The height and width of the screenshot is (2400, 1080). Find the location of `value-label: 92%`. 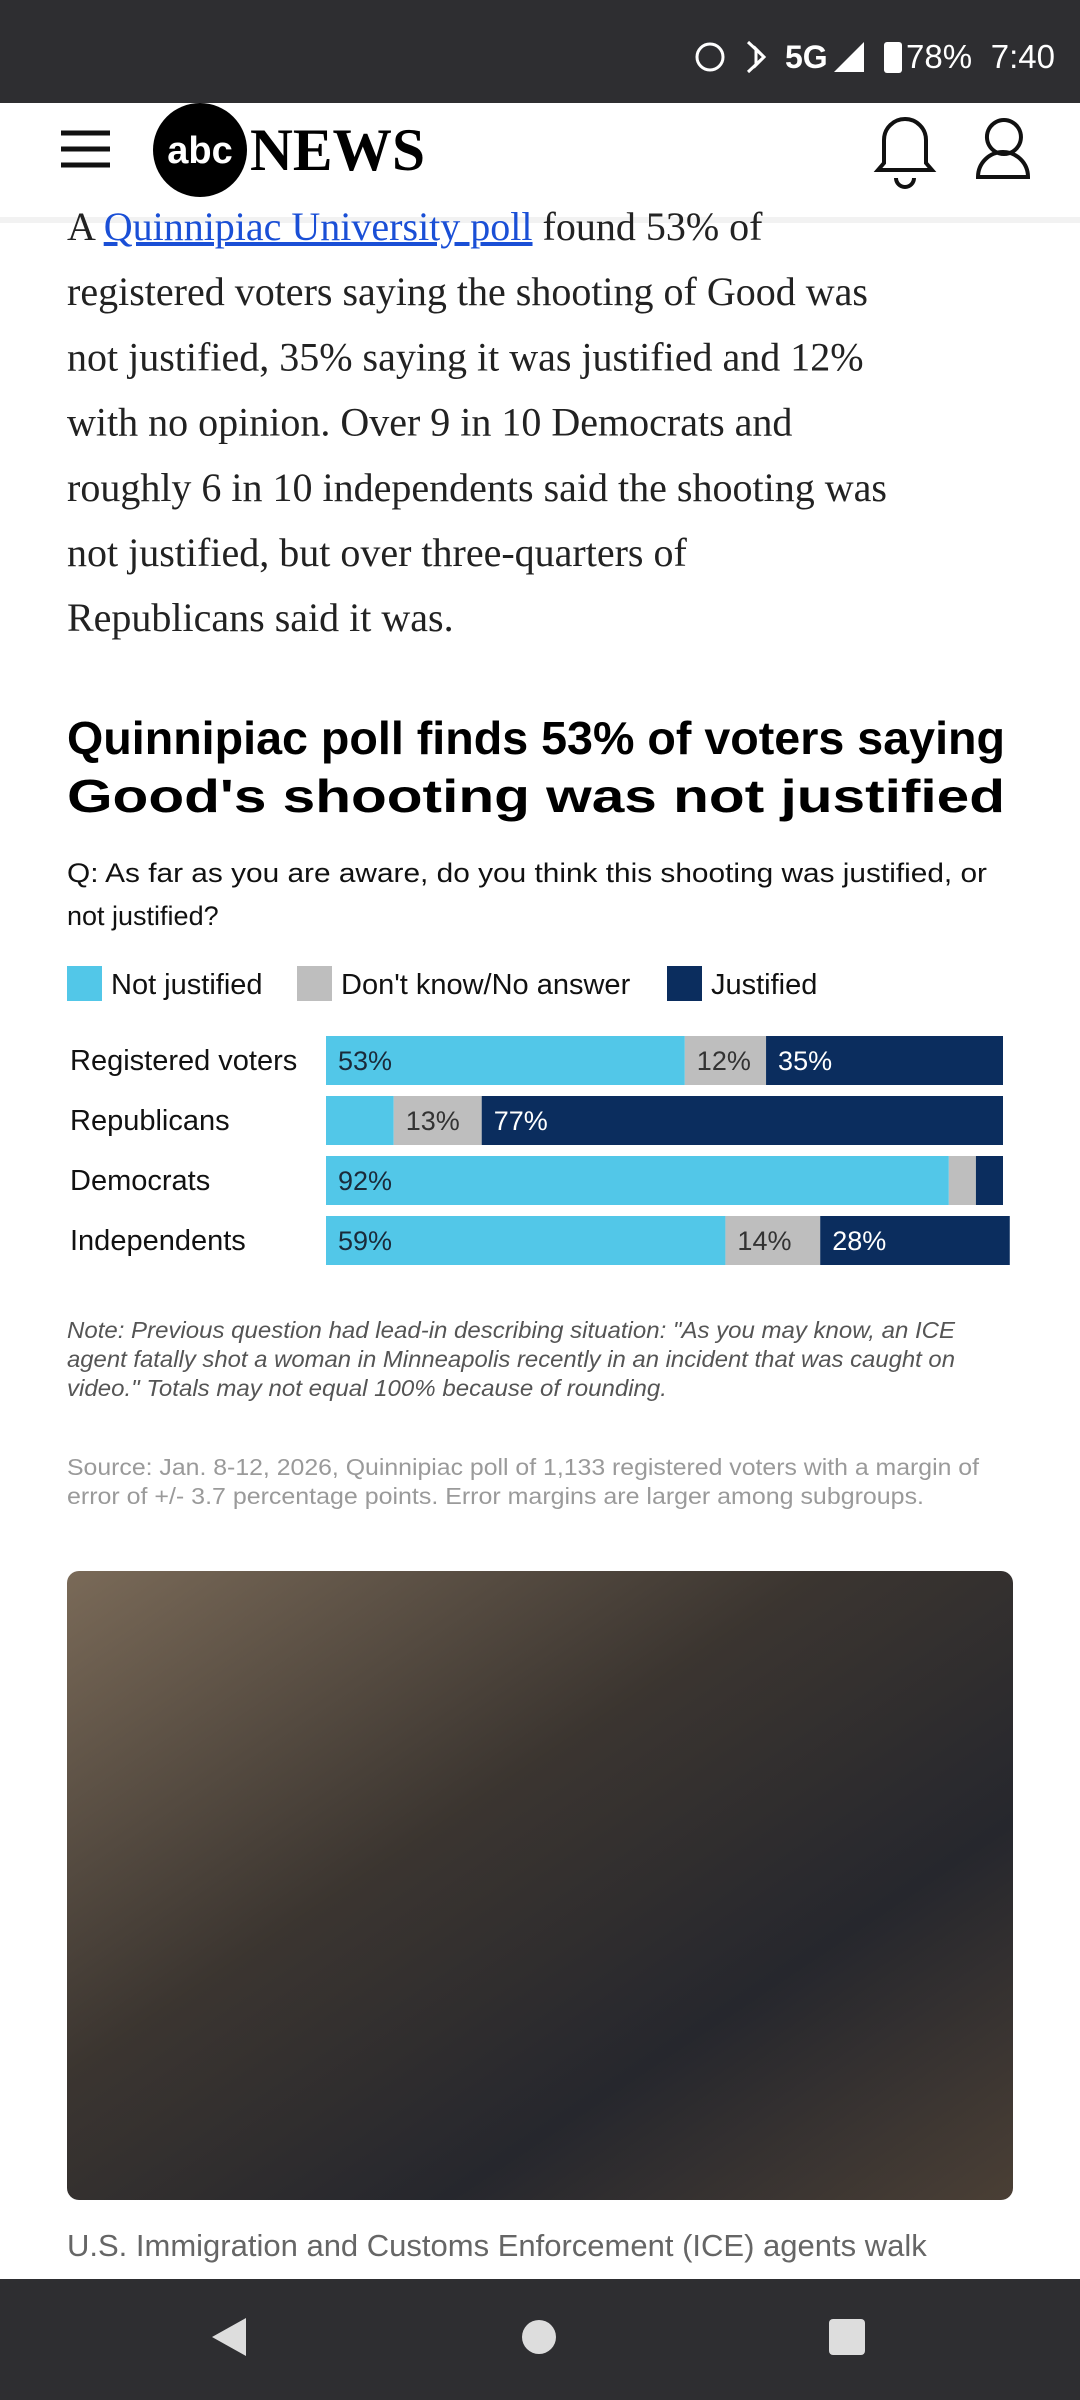

value-label: 92% is located at coordinates (365, 1181).